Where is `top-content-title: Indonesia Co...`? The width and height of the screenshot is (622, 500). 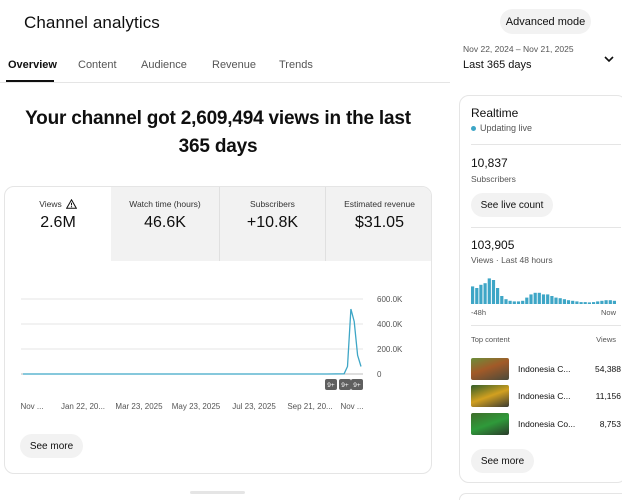
top-content-title: Indonesia Co... is located at coordinates (547, 424).